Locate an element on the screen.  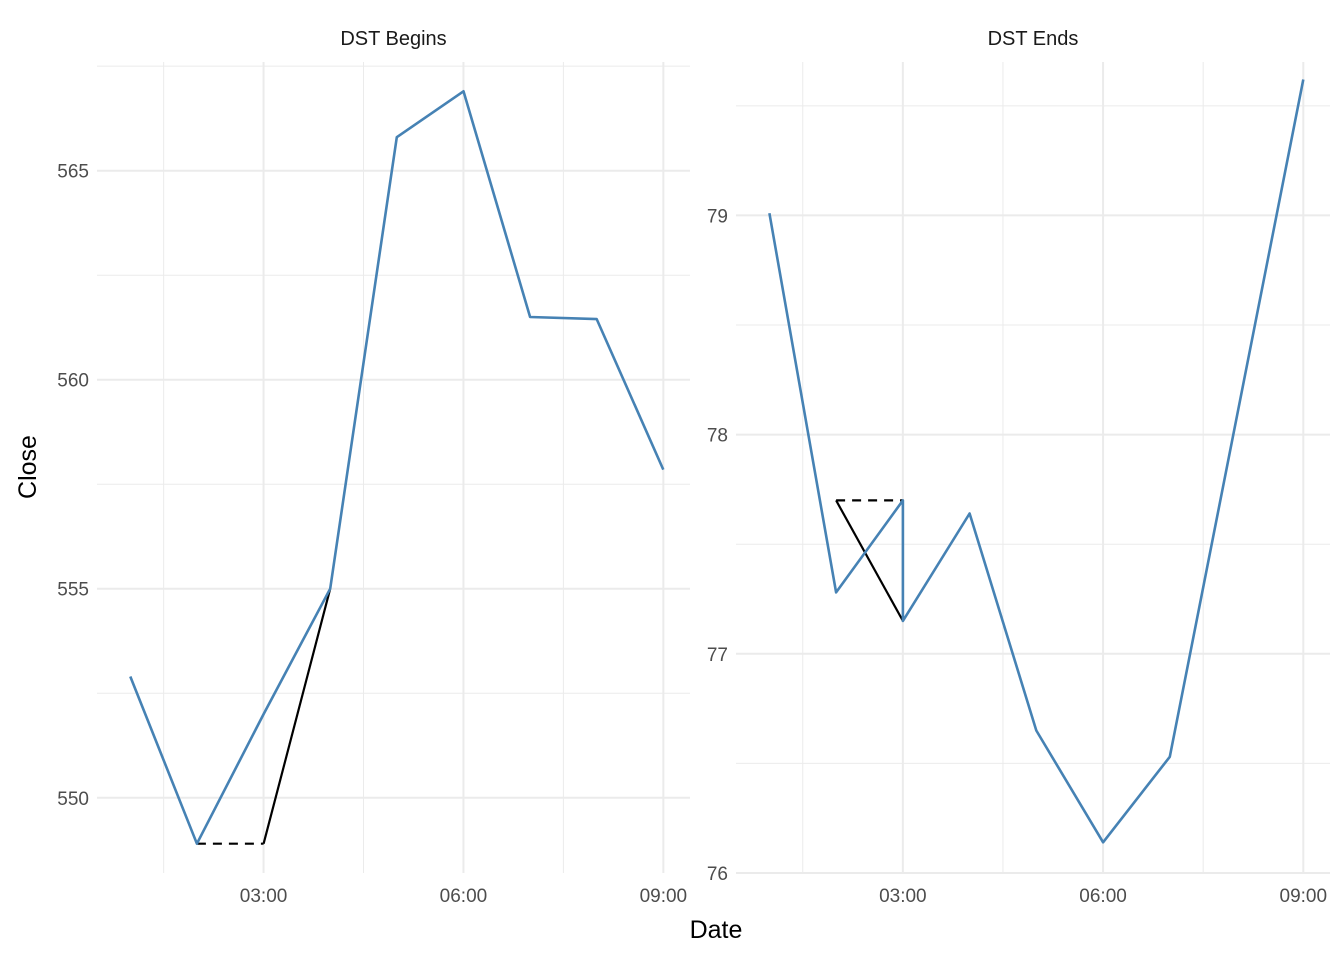
y-tick-label: 77 is located at coordinates (717, 655).